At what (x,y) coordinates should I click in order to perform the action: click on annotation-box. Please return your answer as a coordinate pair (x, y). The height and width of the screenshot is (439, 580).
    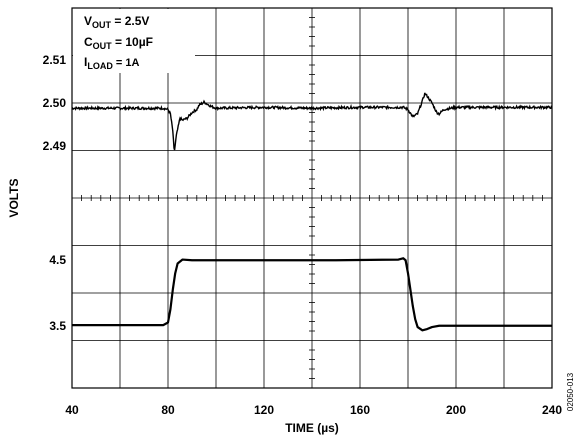
    Looking at the image, I should click on (134, 41).